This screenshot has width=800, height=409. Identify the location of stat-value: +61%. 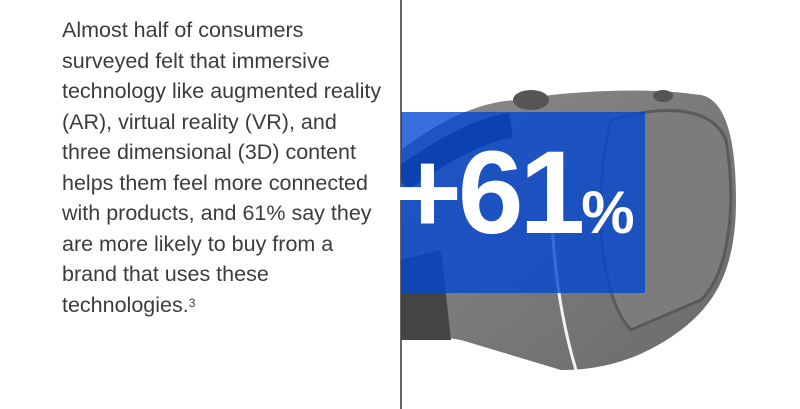
(514, 193).